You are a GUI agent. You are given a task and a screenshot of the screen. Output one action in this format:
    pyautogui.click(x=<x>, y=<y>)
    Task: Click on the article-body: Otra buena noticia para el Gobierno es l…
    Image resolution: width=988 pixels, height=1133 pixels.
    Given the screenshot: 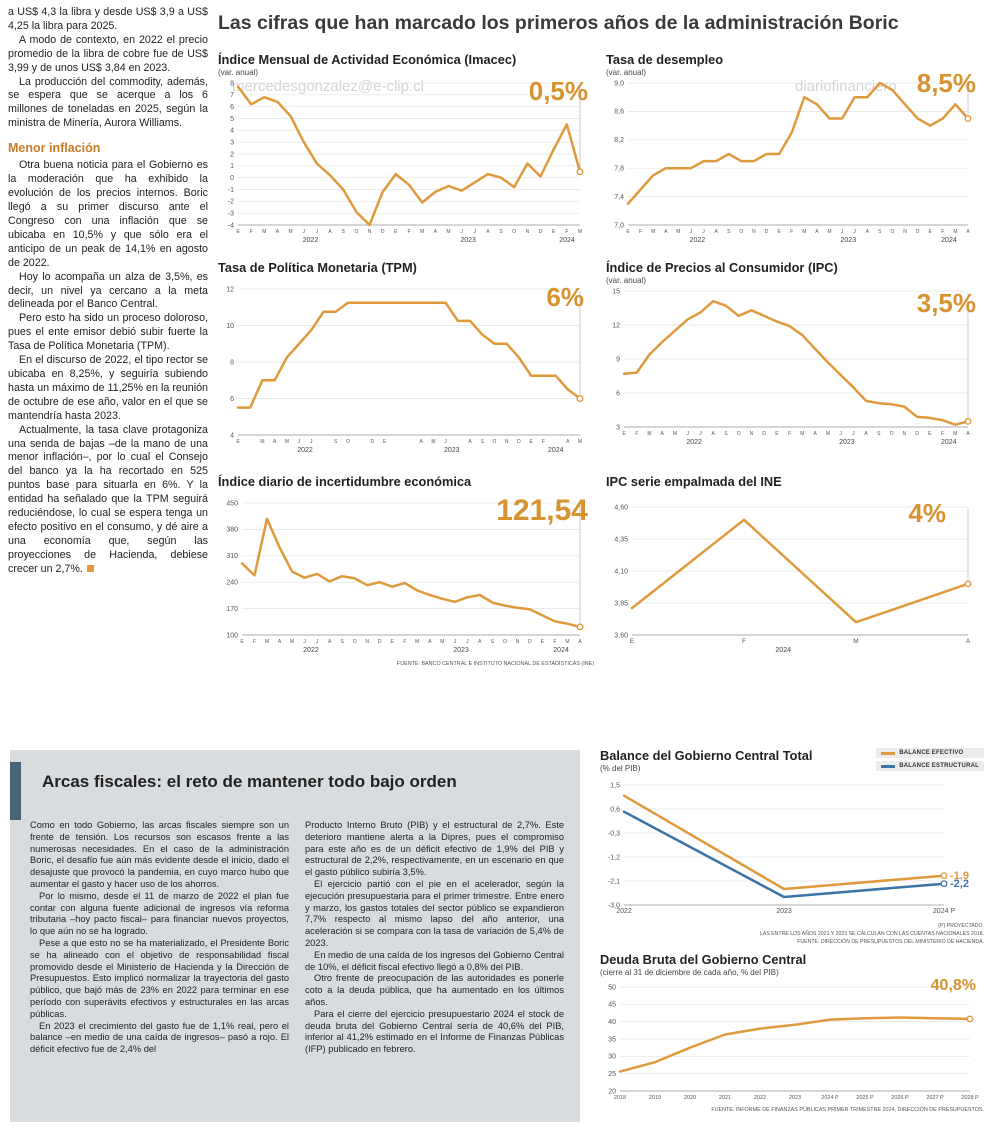 What is the action you would take?
    pyautogui.click(x=108, y=290)
    